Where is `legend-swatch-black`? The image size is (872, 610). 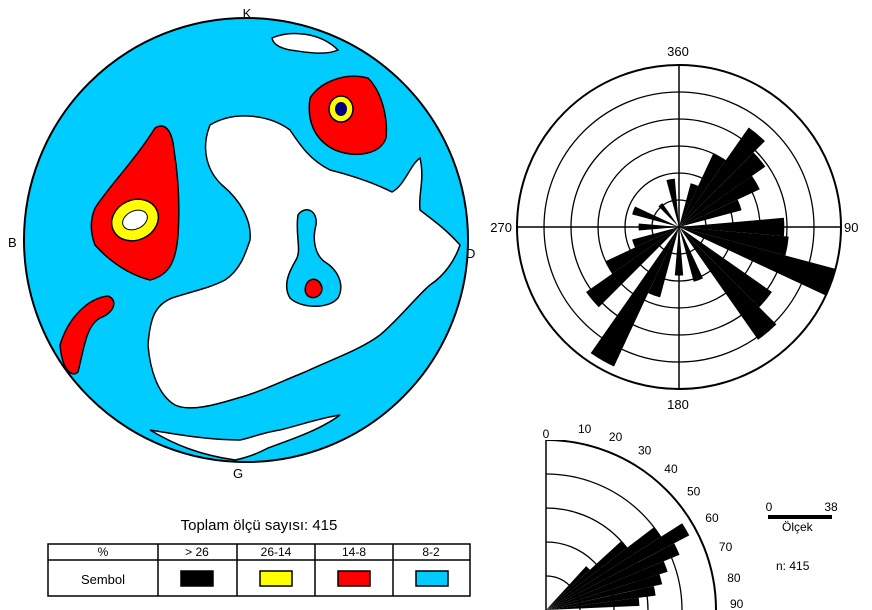 legend-swatch-black is located at coordinates (197, 578).